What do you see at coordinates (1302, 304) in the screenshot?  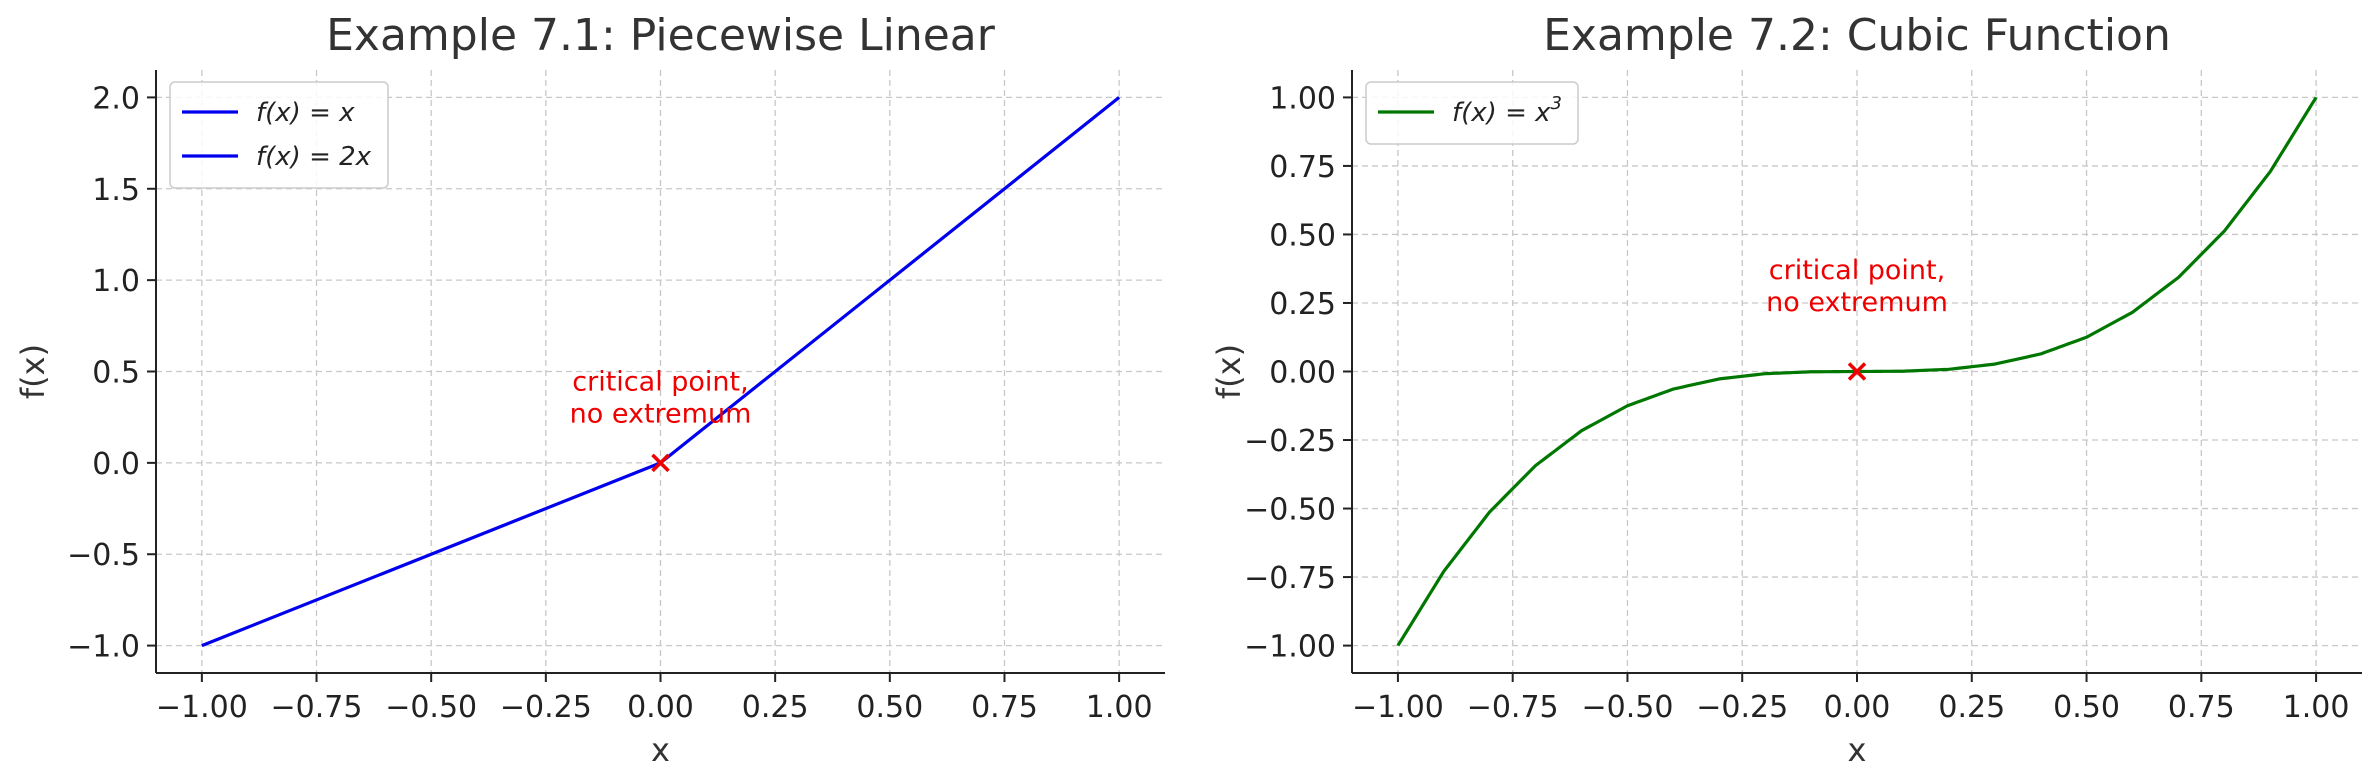 I see `chart2-y-tick-label: 0.25` at bounding box center [1302, 304].